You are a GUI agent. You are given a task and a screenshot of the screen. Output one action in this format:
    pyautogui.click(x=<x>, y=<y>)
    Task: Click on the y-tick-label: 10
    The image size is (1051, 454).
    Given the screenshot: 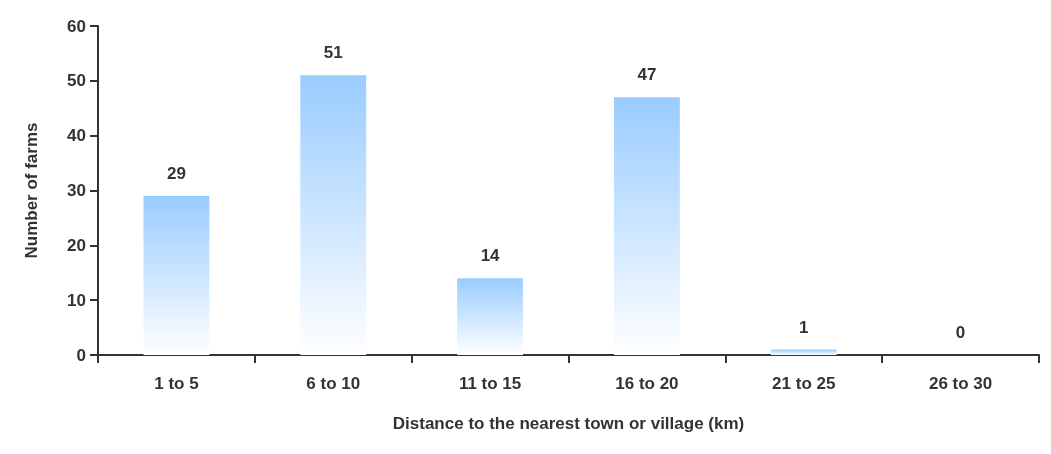 What is the action you would take?
    pyautogui.click(x=76, y=300)
    